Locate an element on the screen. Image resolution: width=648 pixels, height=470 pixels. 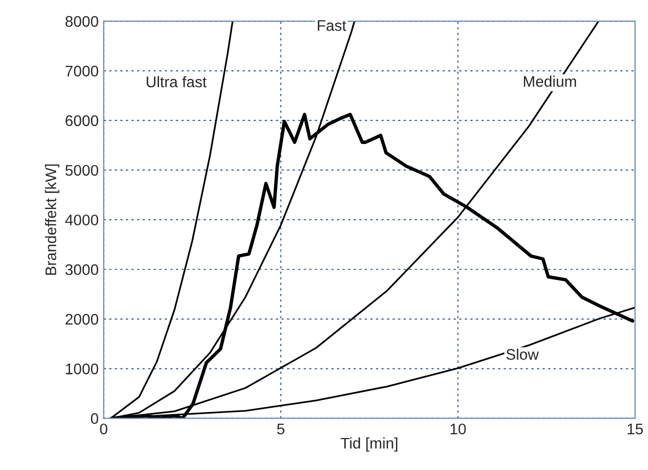
annotation: Ultra fast is located at coordinates (176, 82).